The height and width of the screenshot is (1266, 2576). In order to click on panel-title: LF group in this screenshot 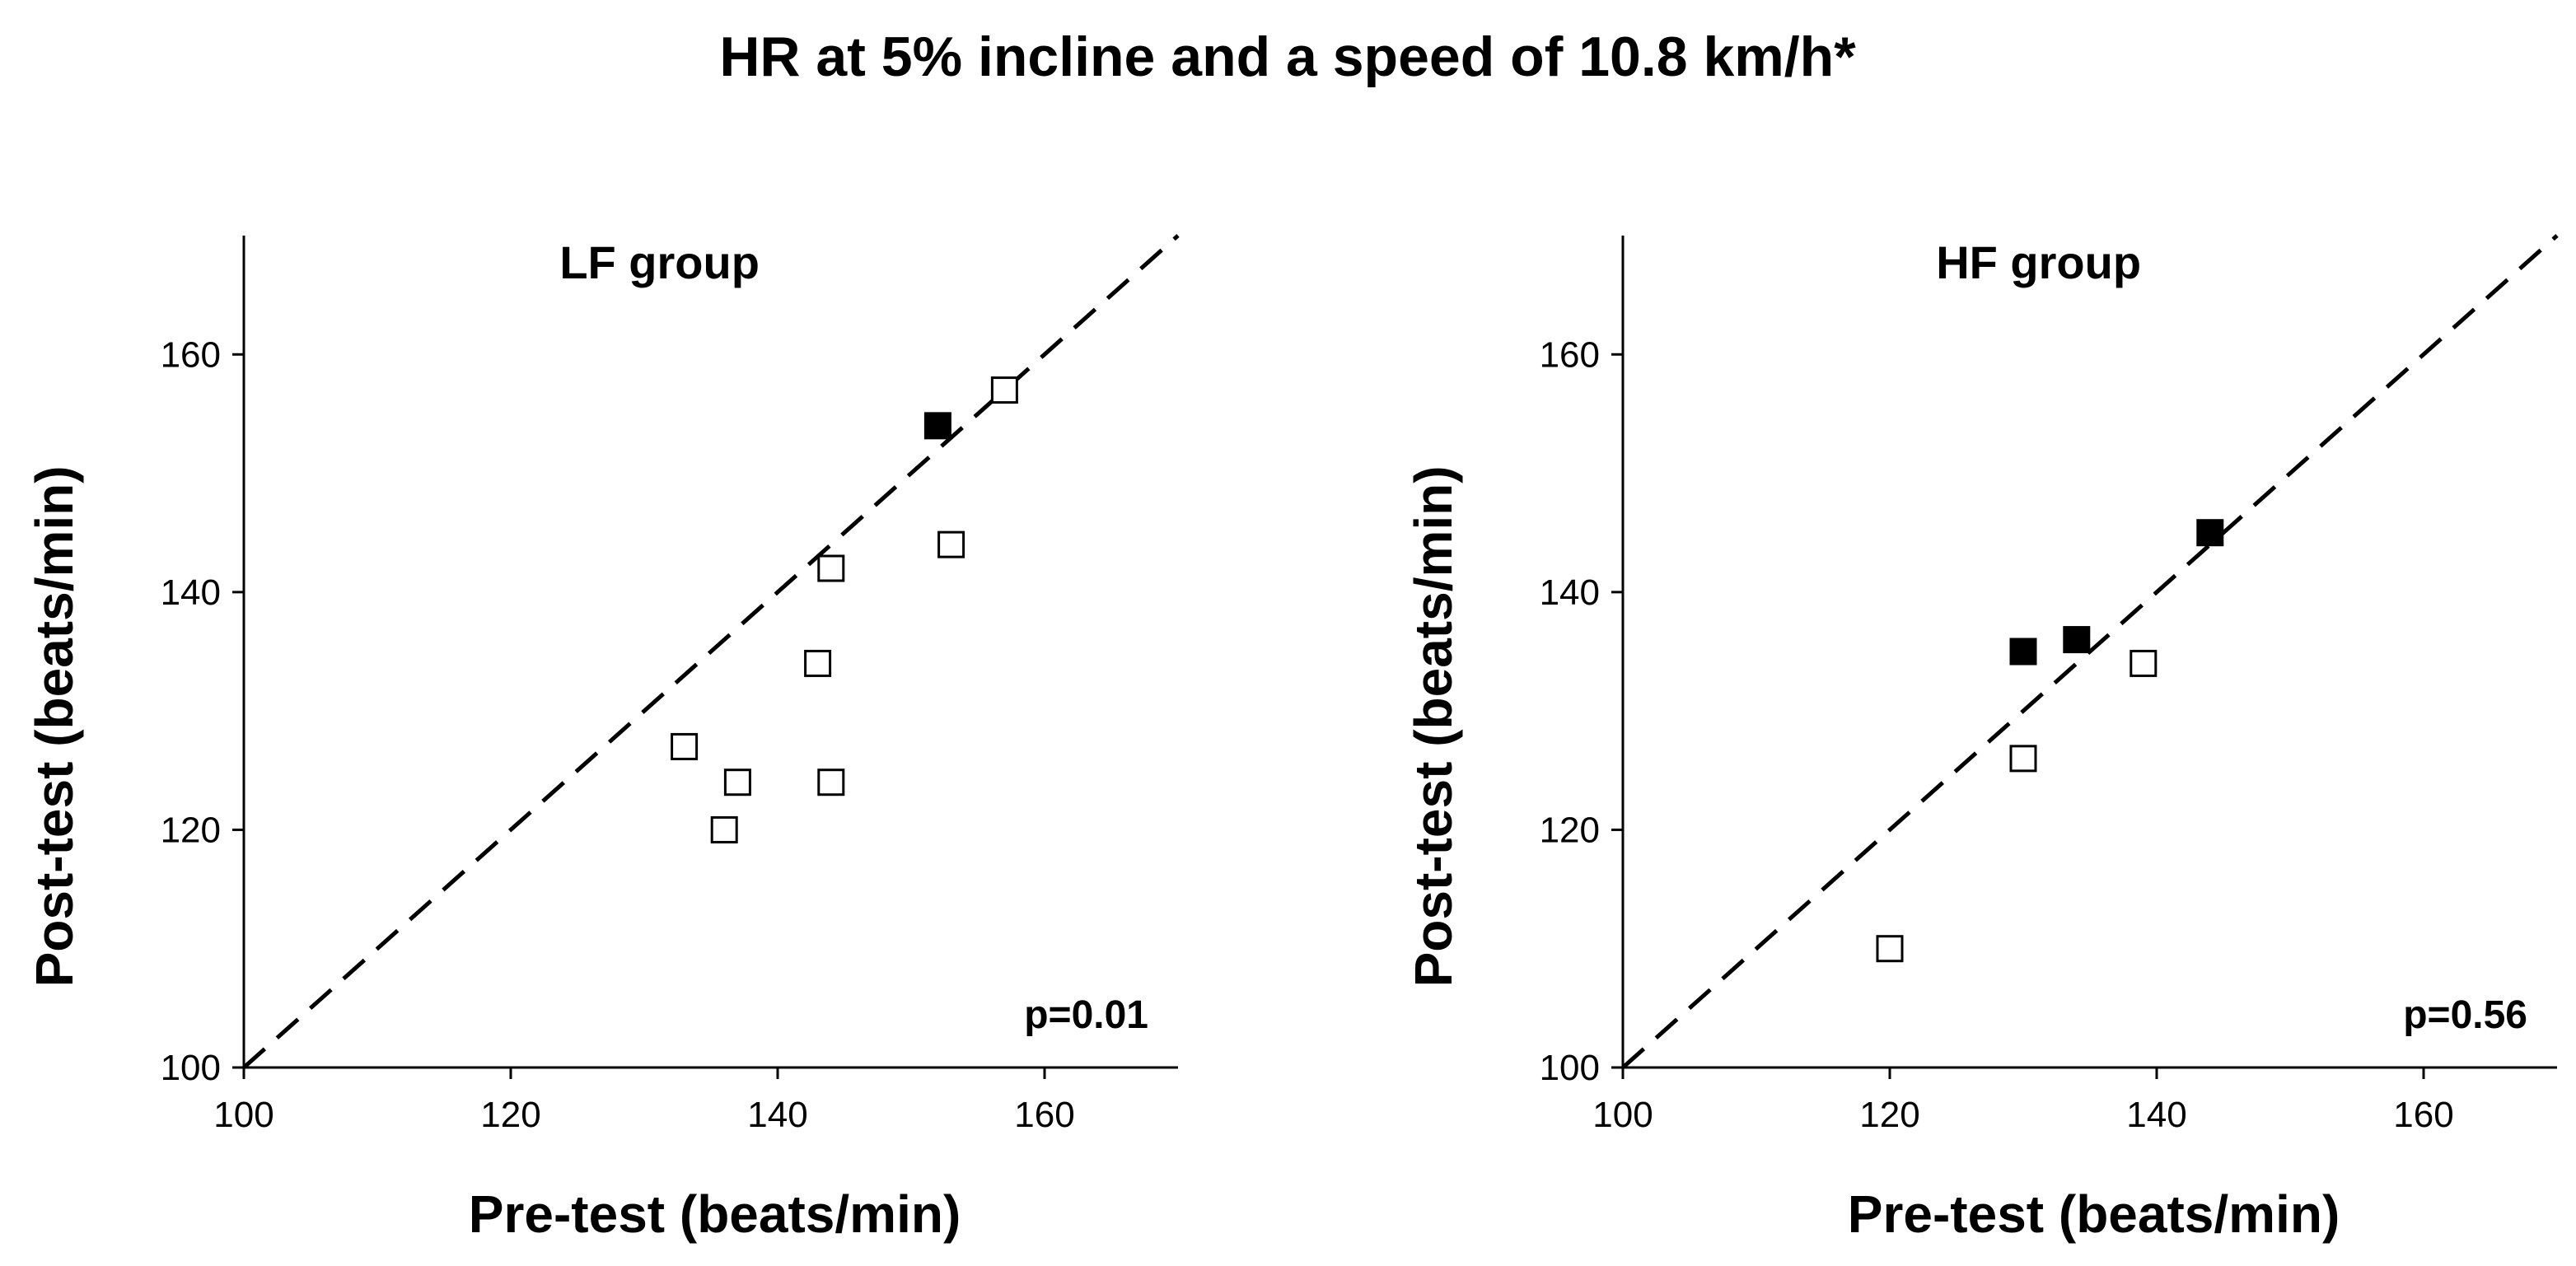, I will do `click(659, 262)`.